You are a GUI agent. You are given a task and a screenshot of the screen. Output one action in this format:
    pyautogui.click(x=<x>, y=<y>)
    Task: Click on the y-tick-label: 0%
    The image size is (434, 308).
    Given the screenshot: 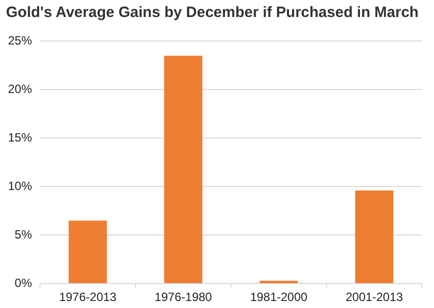 What is the action you would take?
    pyautogui.click(x=23, y=283)
    